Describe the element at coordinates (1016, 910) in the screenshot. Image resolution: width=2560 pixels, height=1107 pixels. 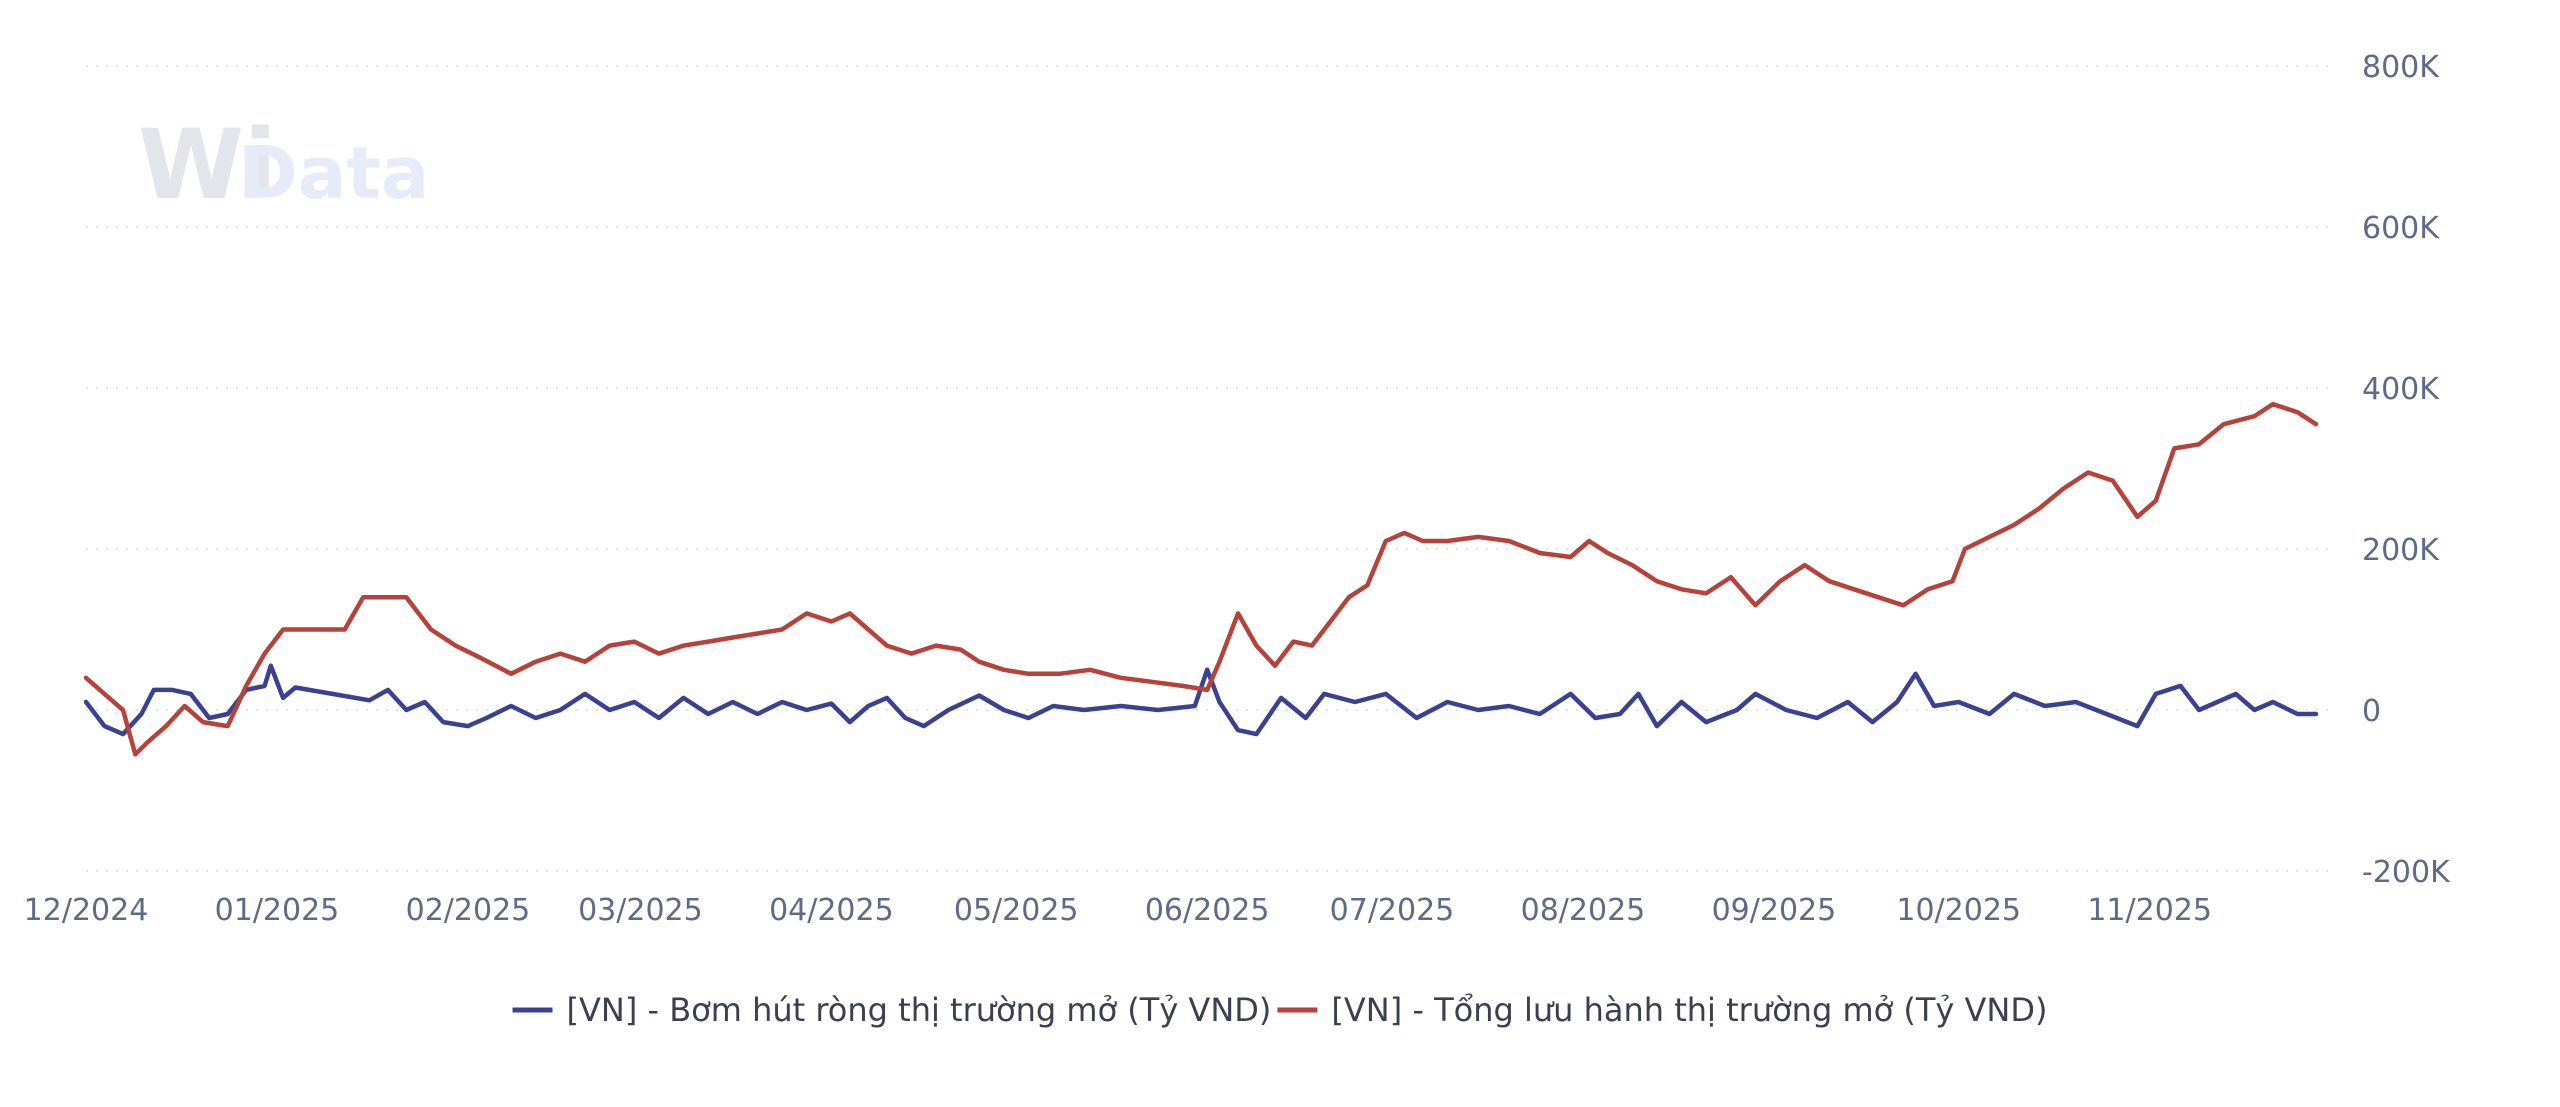
I see `x-tick-label: 05/2025` at that location.